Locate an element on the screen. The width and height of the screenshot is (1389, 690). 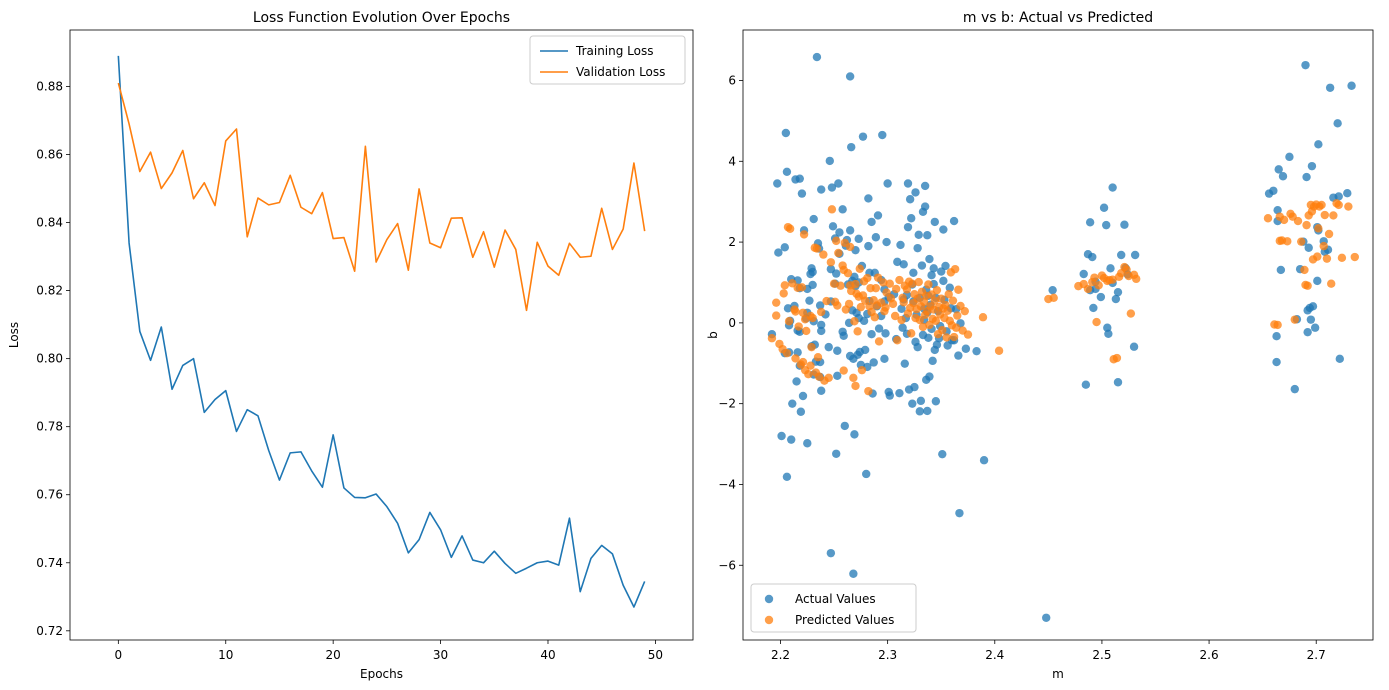
y-tick-label: 0.74 is located at coordinates (49, 563).